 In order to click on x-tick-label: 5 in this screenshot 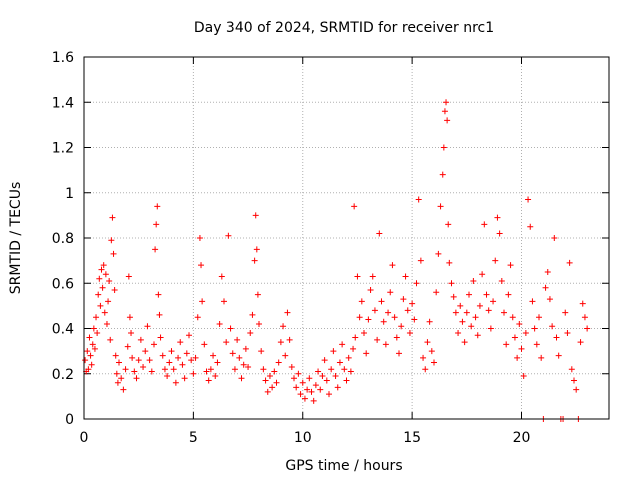, I will do `click(193, 438)`.